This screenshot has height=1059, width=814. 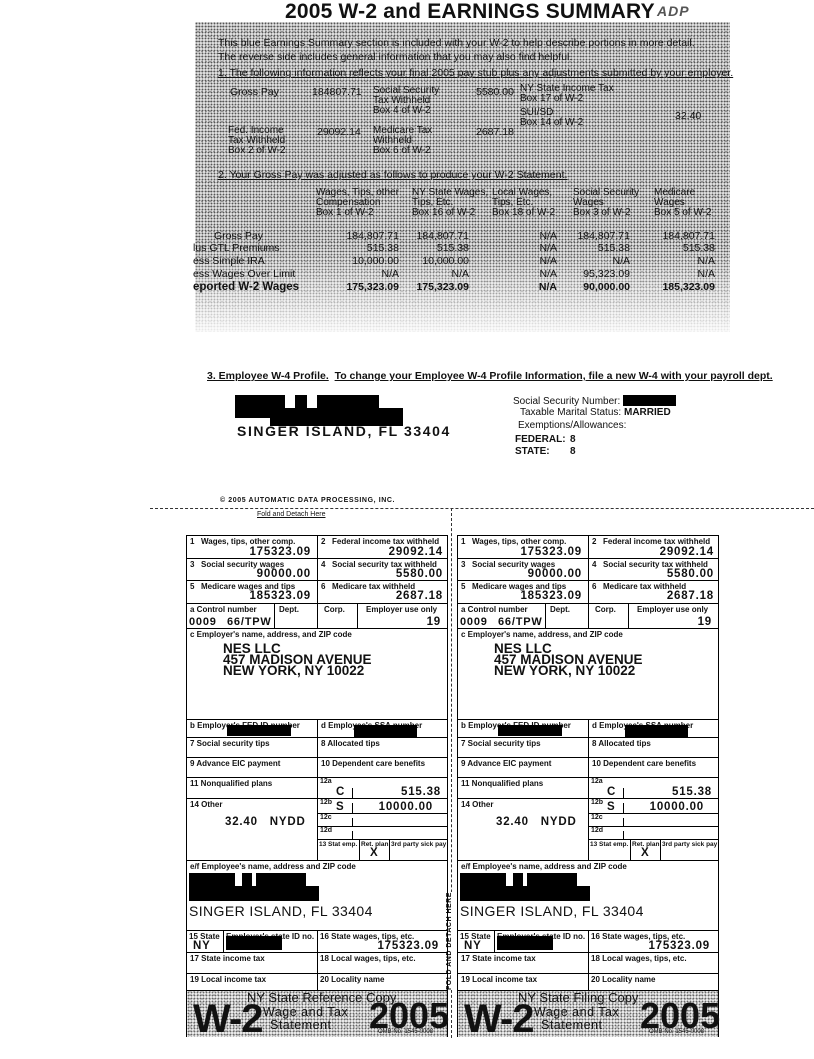 What do you see at coordinates (519, 586) in the screenshot?
I see `box-label: Medicare wages and tips` at bounding box center [519, 586].